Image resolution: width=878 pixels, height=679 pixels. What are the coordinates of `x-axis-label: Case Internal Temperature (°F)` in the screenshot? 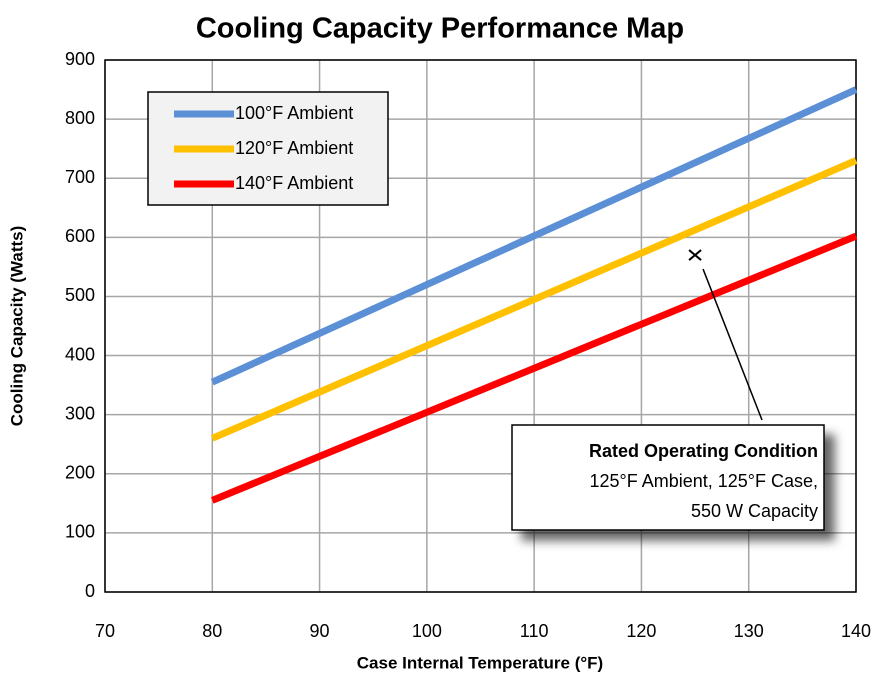 It's located at (480, 662).